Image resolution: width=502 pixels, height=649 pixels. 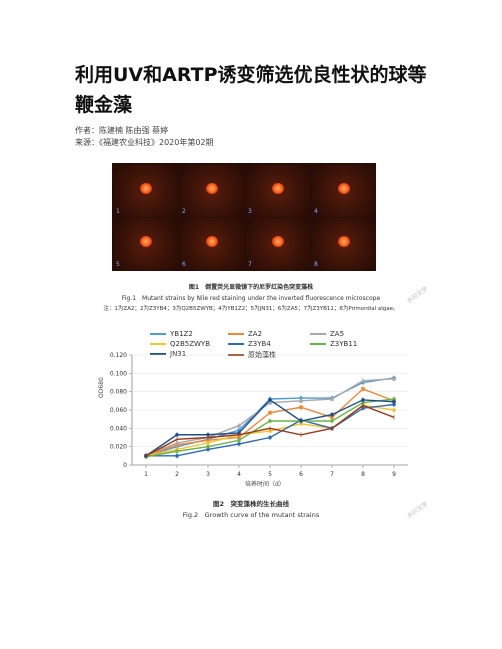 I want to click on figure1-micrograph-grid: 1 2 3 4 5 6 7 8, so click(x=244, y=217).